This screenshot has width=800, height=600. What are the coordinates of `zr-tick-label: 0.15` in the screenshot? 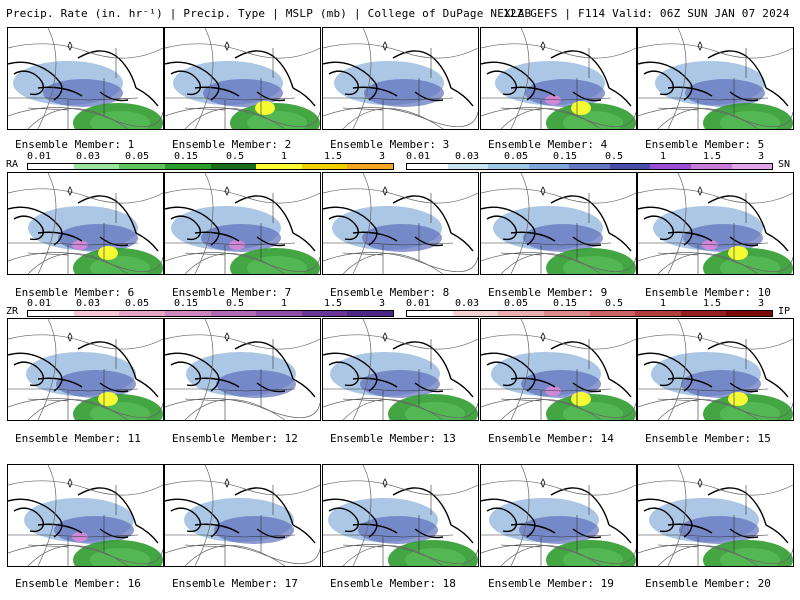 It's located at (186, 303).